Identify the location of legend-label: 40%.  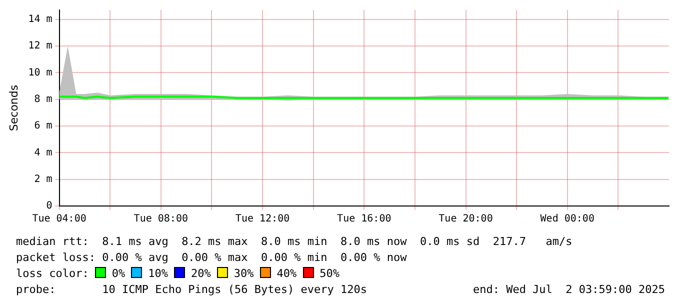
(286, 273).